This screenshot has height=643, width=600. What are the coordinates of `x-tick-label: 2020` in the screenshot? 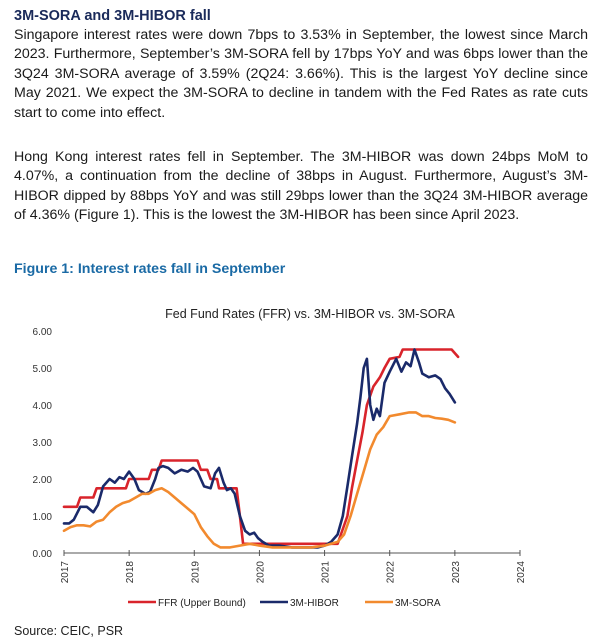 It's located at (260, 572).